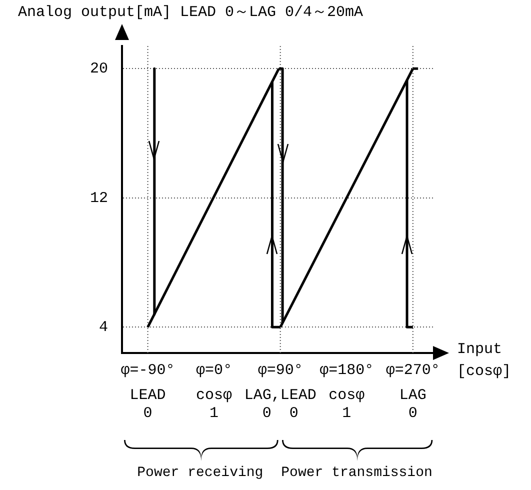 This screenshot has width=531, height=490. Describe the element at coordinates (412, 405) in the screenshot. I see `text: LAG 0` at that location.